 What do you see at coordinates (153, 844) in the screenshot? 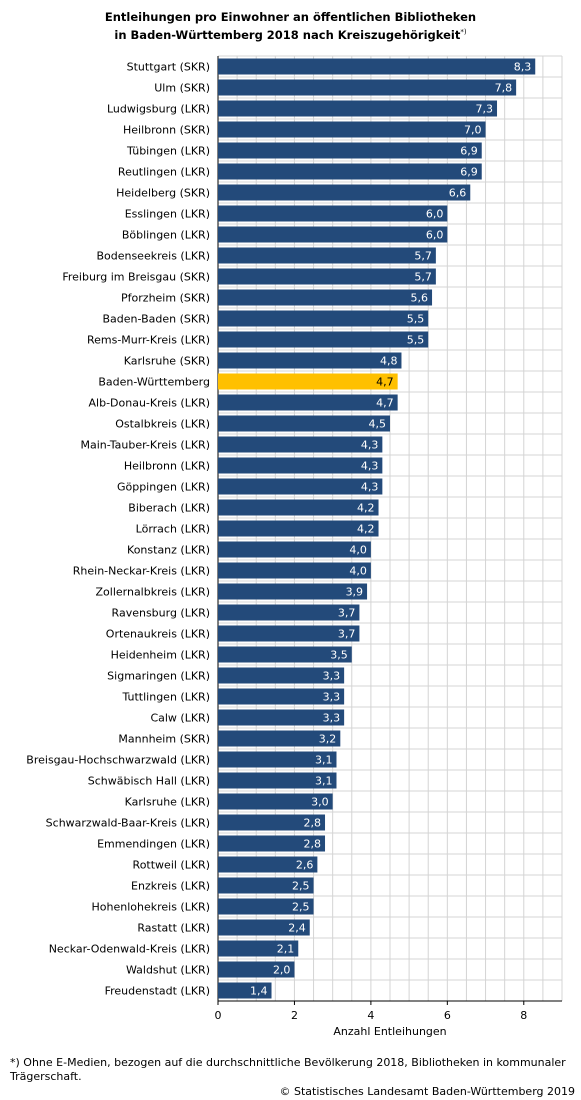
I see `category-label: Emmendingen (LKR)` at bounding box center [153, 844].